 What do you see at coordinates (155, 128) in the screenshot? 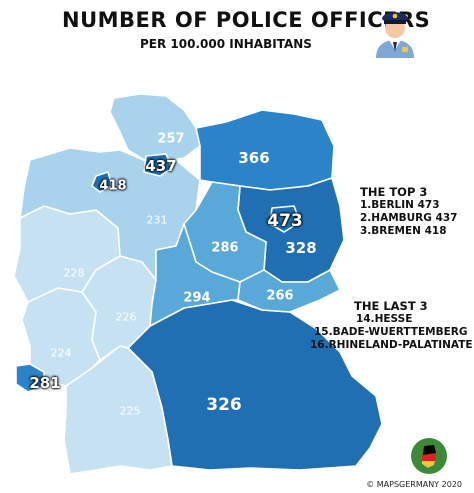
I see `state-schleswig-holstein` at bounding box center [155, 128].